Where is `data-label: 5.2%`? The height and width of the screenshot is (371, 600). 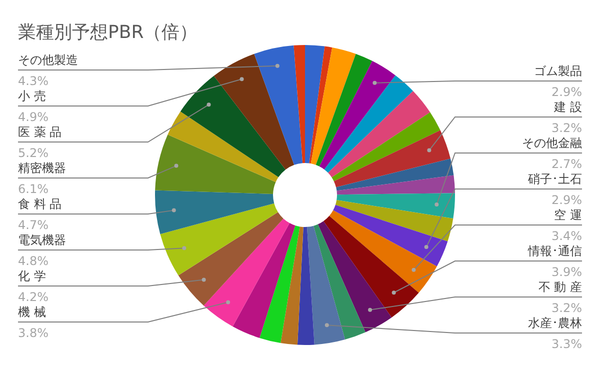 data-label: 5.2% is located at coordinates (33, 153).